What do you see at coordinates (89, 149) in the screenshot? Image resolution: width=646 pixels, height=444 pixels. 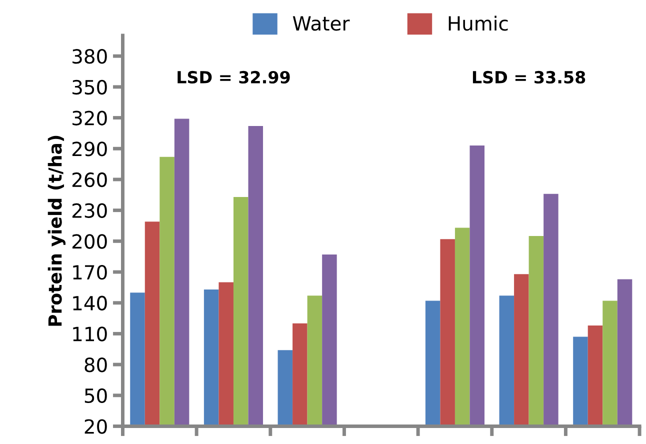 I see `y-tick-label: 290` at bounding box center [89, 149].